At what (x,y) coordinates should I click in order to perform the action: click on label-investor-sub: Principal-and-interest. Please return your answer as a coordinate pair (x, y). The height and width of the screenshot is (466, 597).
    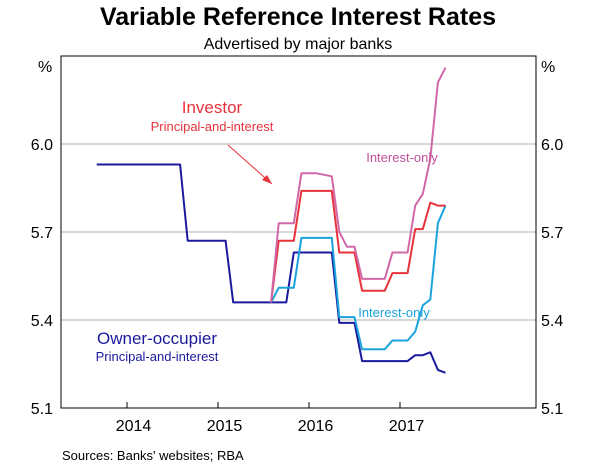
    Looking at the image, I should click on (212, 126).